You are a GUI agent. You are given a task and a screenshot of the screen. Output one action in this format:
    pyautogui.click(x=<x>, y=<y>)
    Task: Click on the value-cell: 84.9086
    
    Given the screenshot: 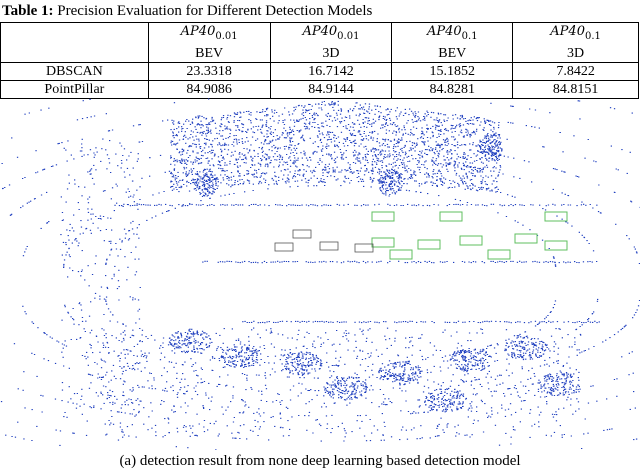 What is the action you would take?
    pyautogui.click(x=209, y=89)
    